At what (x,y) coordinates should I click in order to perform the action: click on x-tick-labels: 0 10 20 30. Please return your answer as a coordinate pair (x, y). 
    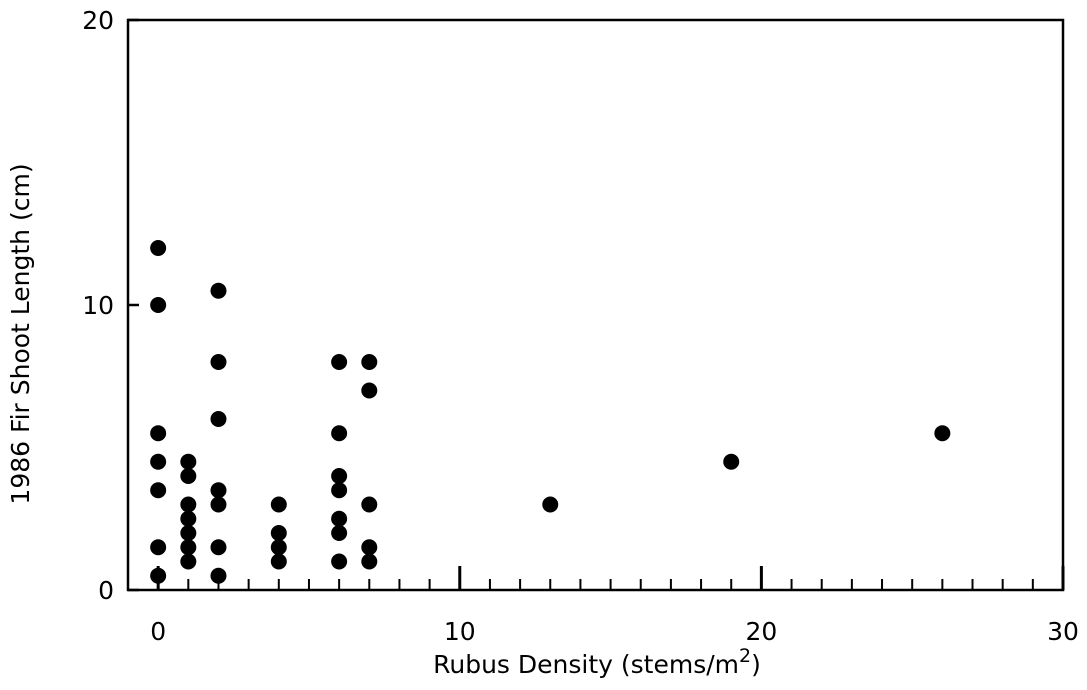
    Looking at the image, I should click on (614, 631).